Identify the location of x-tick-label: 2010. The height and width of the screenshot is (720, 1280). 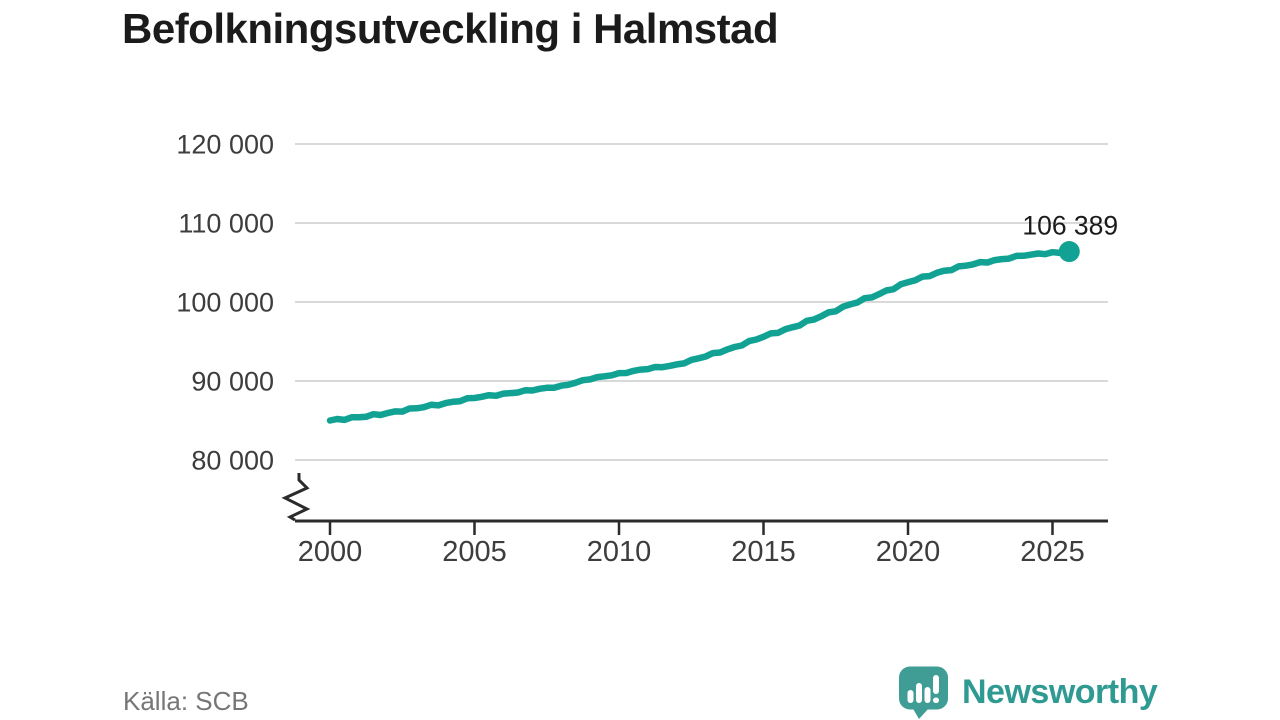
(619, 552).